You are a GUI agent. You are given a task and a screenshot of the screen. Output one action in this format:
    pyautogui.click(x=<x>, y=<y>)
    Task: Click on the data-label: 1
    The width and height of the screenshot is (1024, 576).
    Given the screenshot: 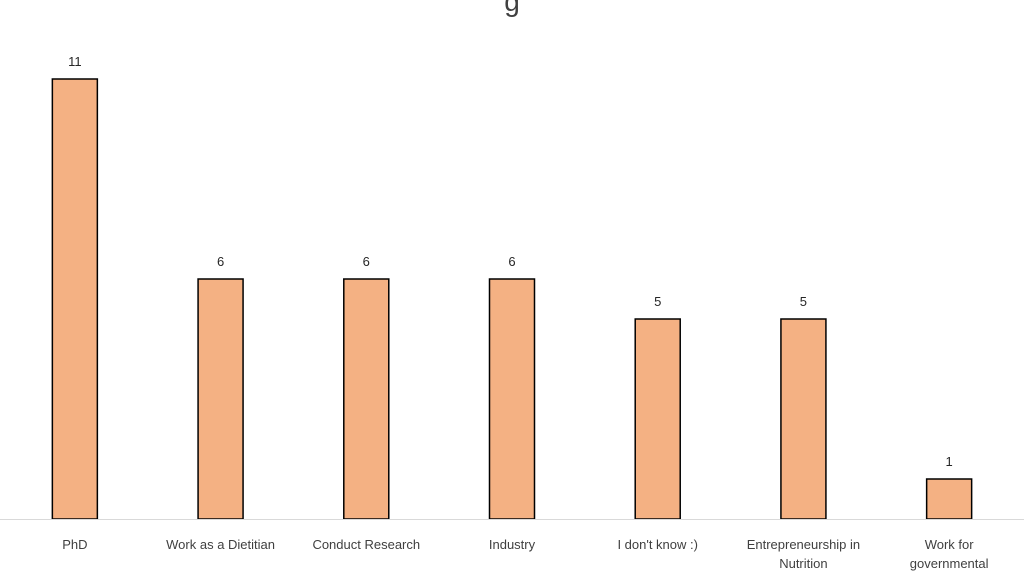 What is the action you would take?
    pyautogui.click(x=949, y=461)
    